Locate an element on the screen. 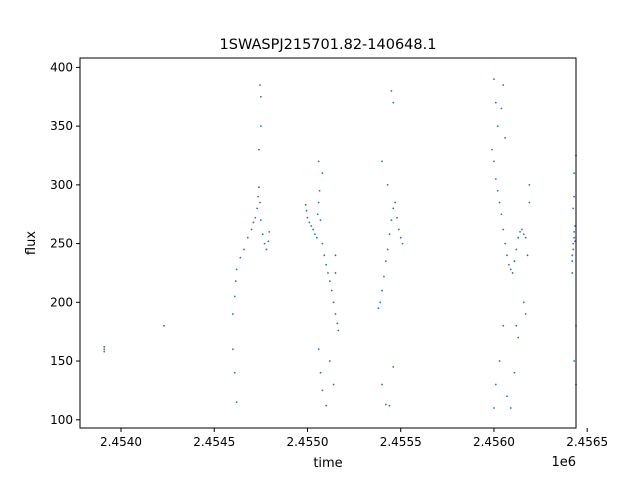 The image size is (640, 480). y-tick-label: 350 is located at coordinates (61, 126).